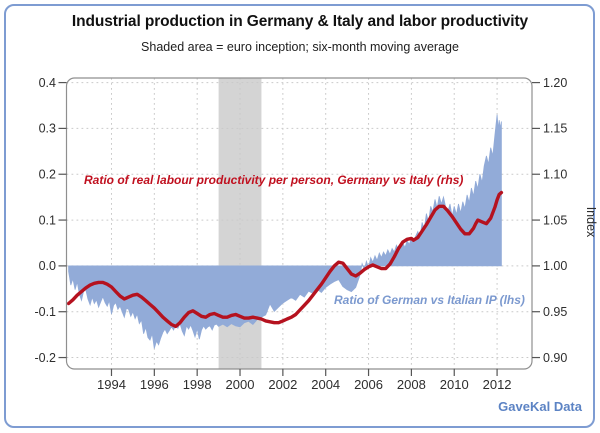  I want to click on left-axis-tick-label: 0.1, so click(47, 220).